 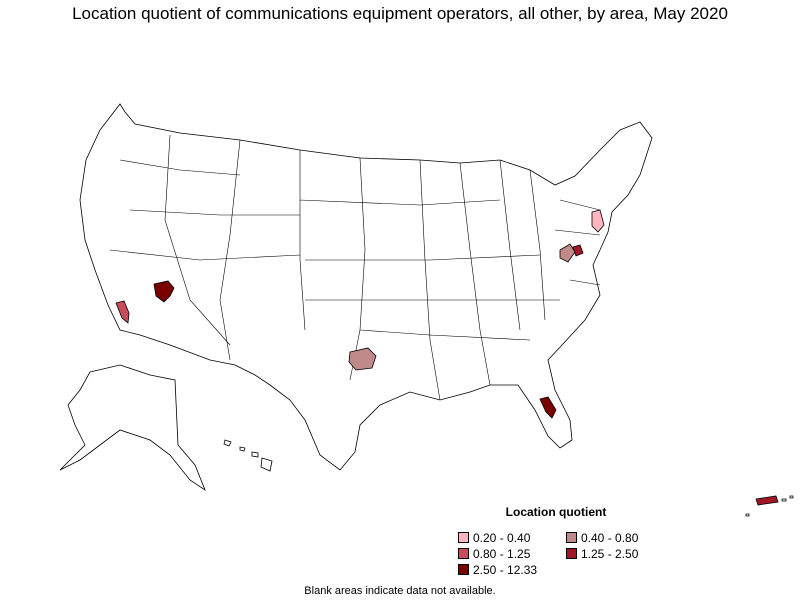 I want to click on puerto-rico-islands, so click(x=769, y=506).